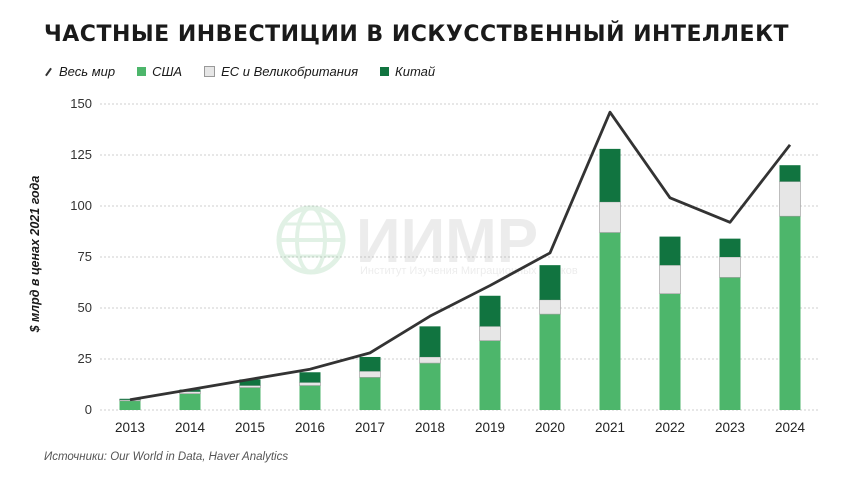 The image size is (860, 484). I want to click on y-tick-label: 50, so click(85, 307).